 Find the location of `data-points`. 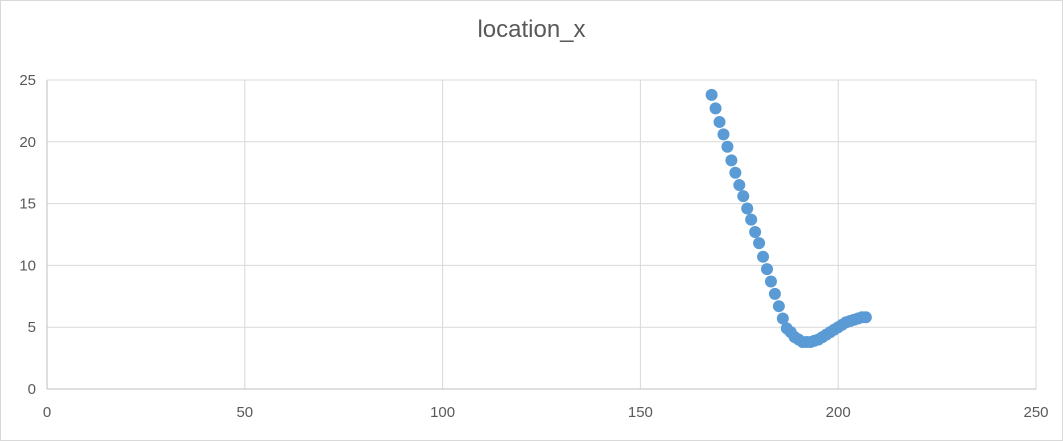

data-points is located at coordinates (788, 218).